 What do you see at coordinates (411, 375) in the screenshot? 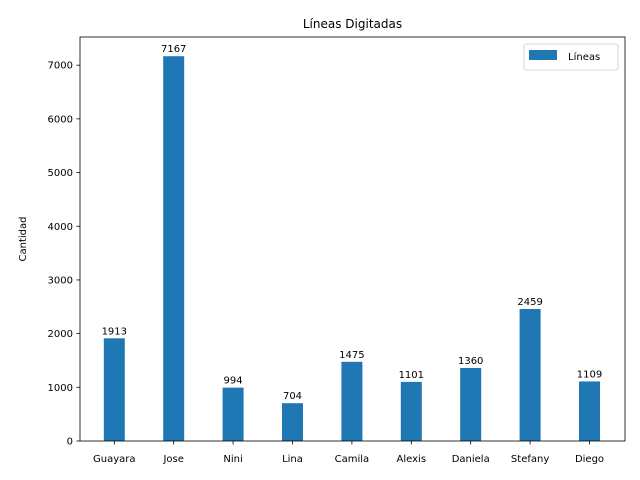
I see `data-label-alexis: 1101` at bounding box center [411, 375].